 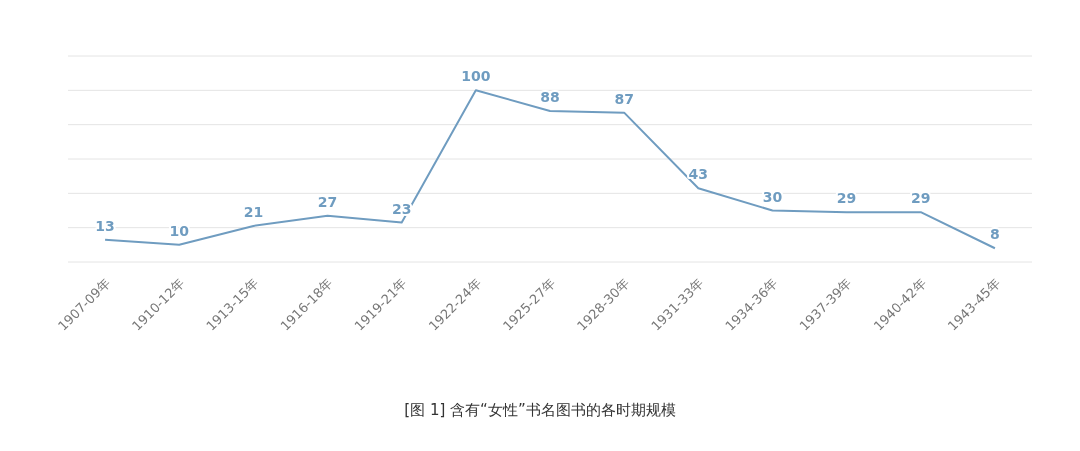 I want to click on data-label: 8, so click(x=995, y=234).